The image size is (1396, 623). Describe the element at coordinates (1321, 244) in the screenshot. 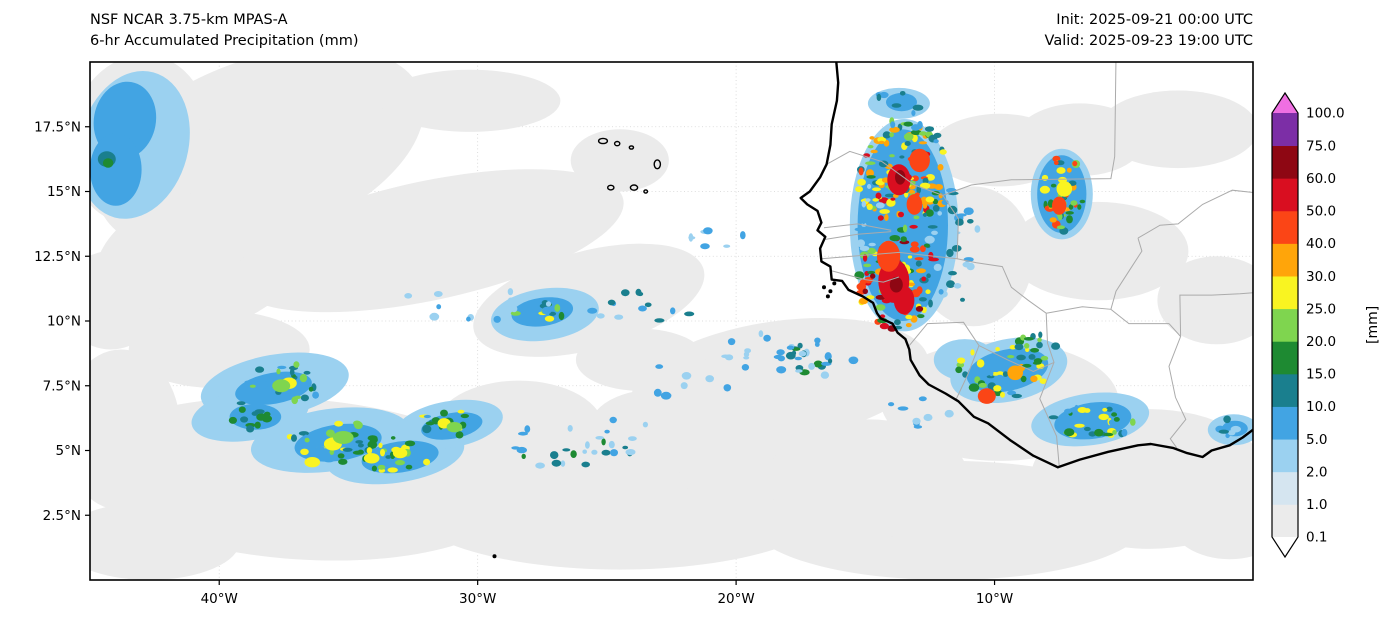

I see `colorbar-tick-label: 40.0` at that location.